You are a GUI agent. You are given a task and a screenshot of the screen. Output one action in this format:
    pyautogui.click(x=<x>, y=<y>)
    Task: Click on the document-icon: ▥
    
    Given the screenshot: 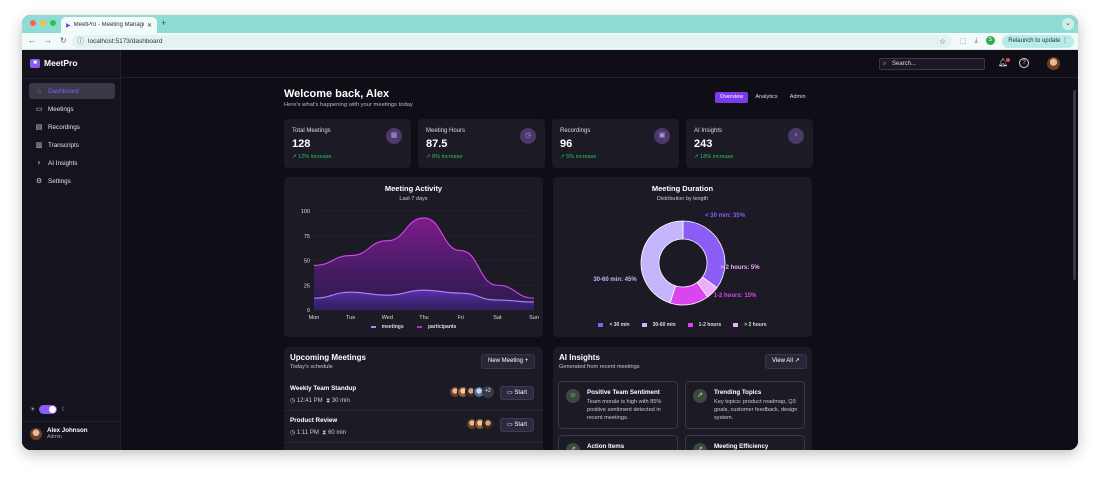 What is the action you would take?
    pyautogui.click(x=39, y=145)
    